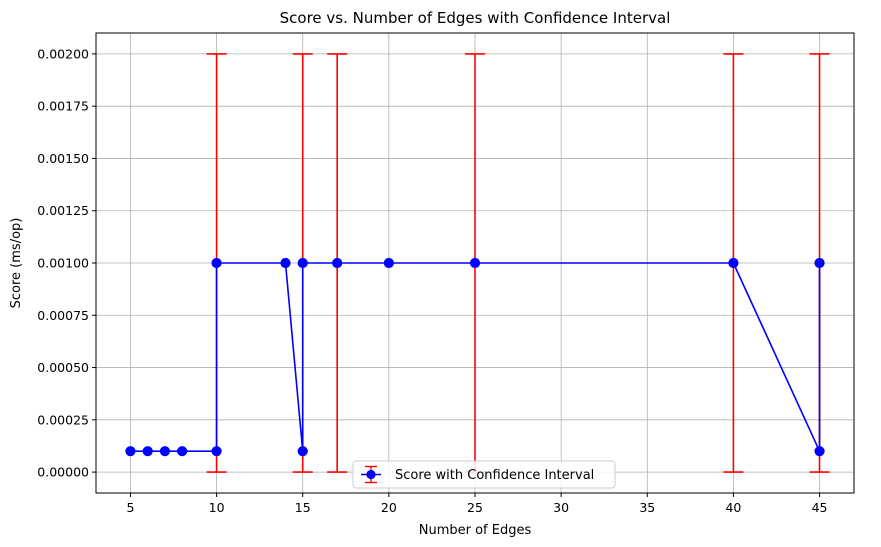 This screenshot has width=881, height=547. I want to click on legend-entry-label: Score with Confidence Interval, so click(494, 475).